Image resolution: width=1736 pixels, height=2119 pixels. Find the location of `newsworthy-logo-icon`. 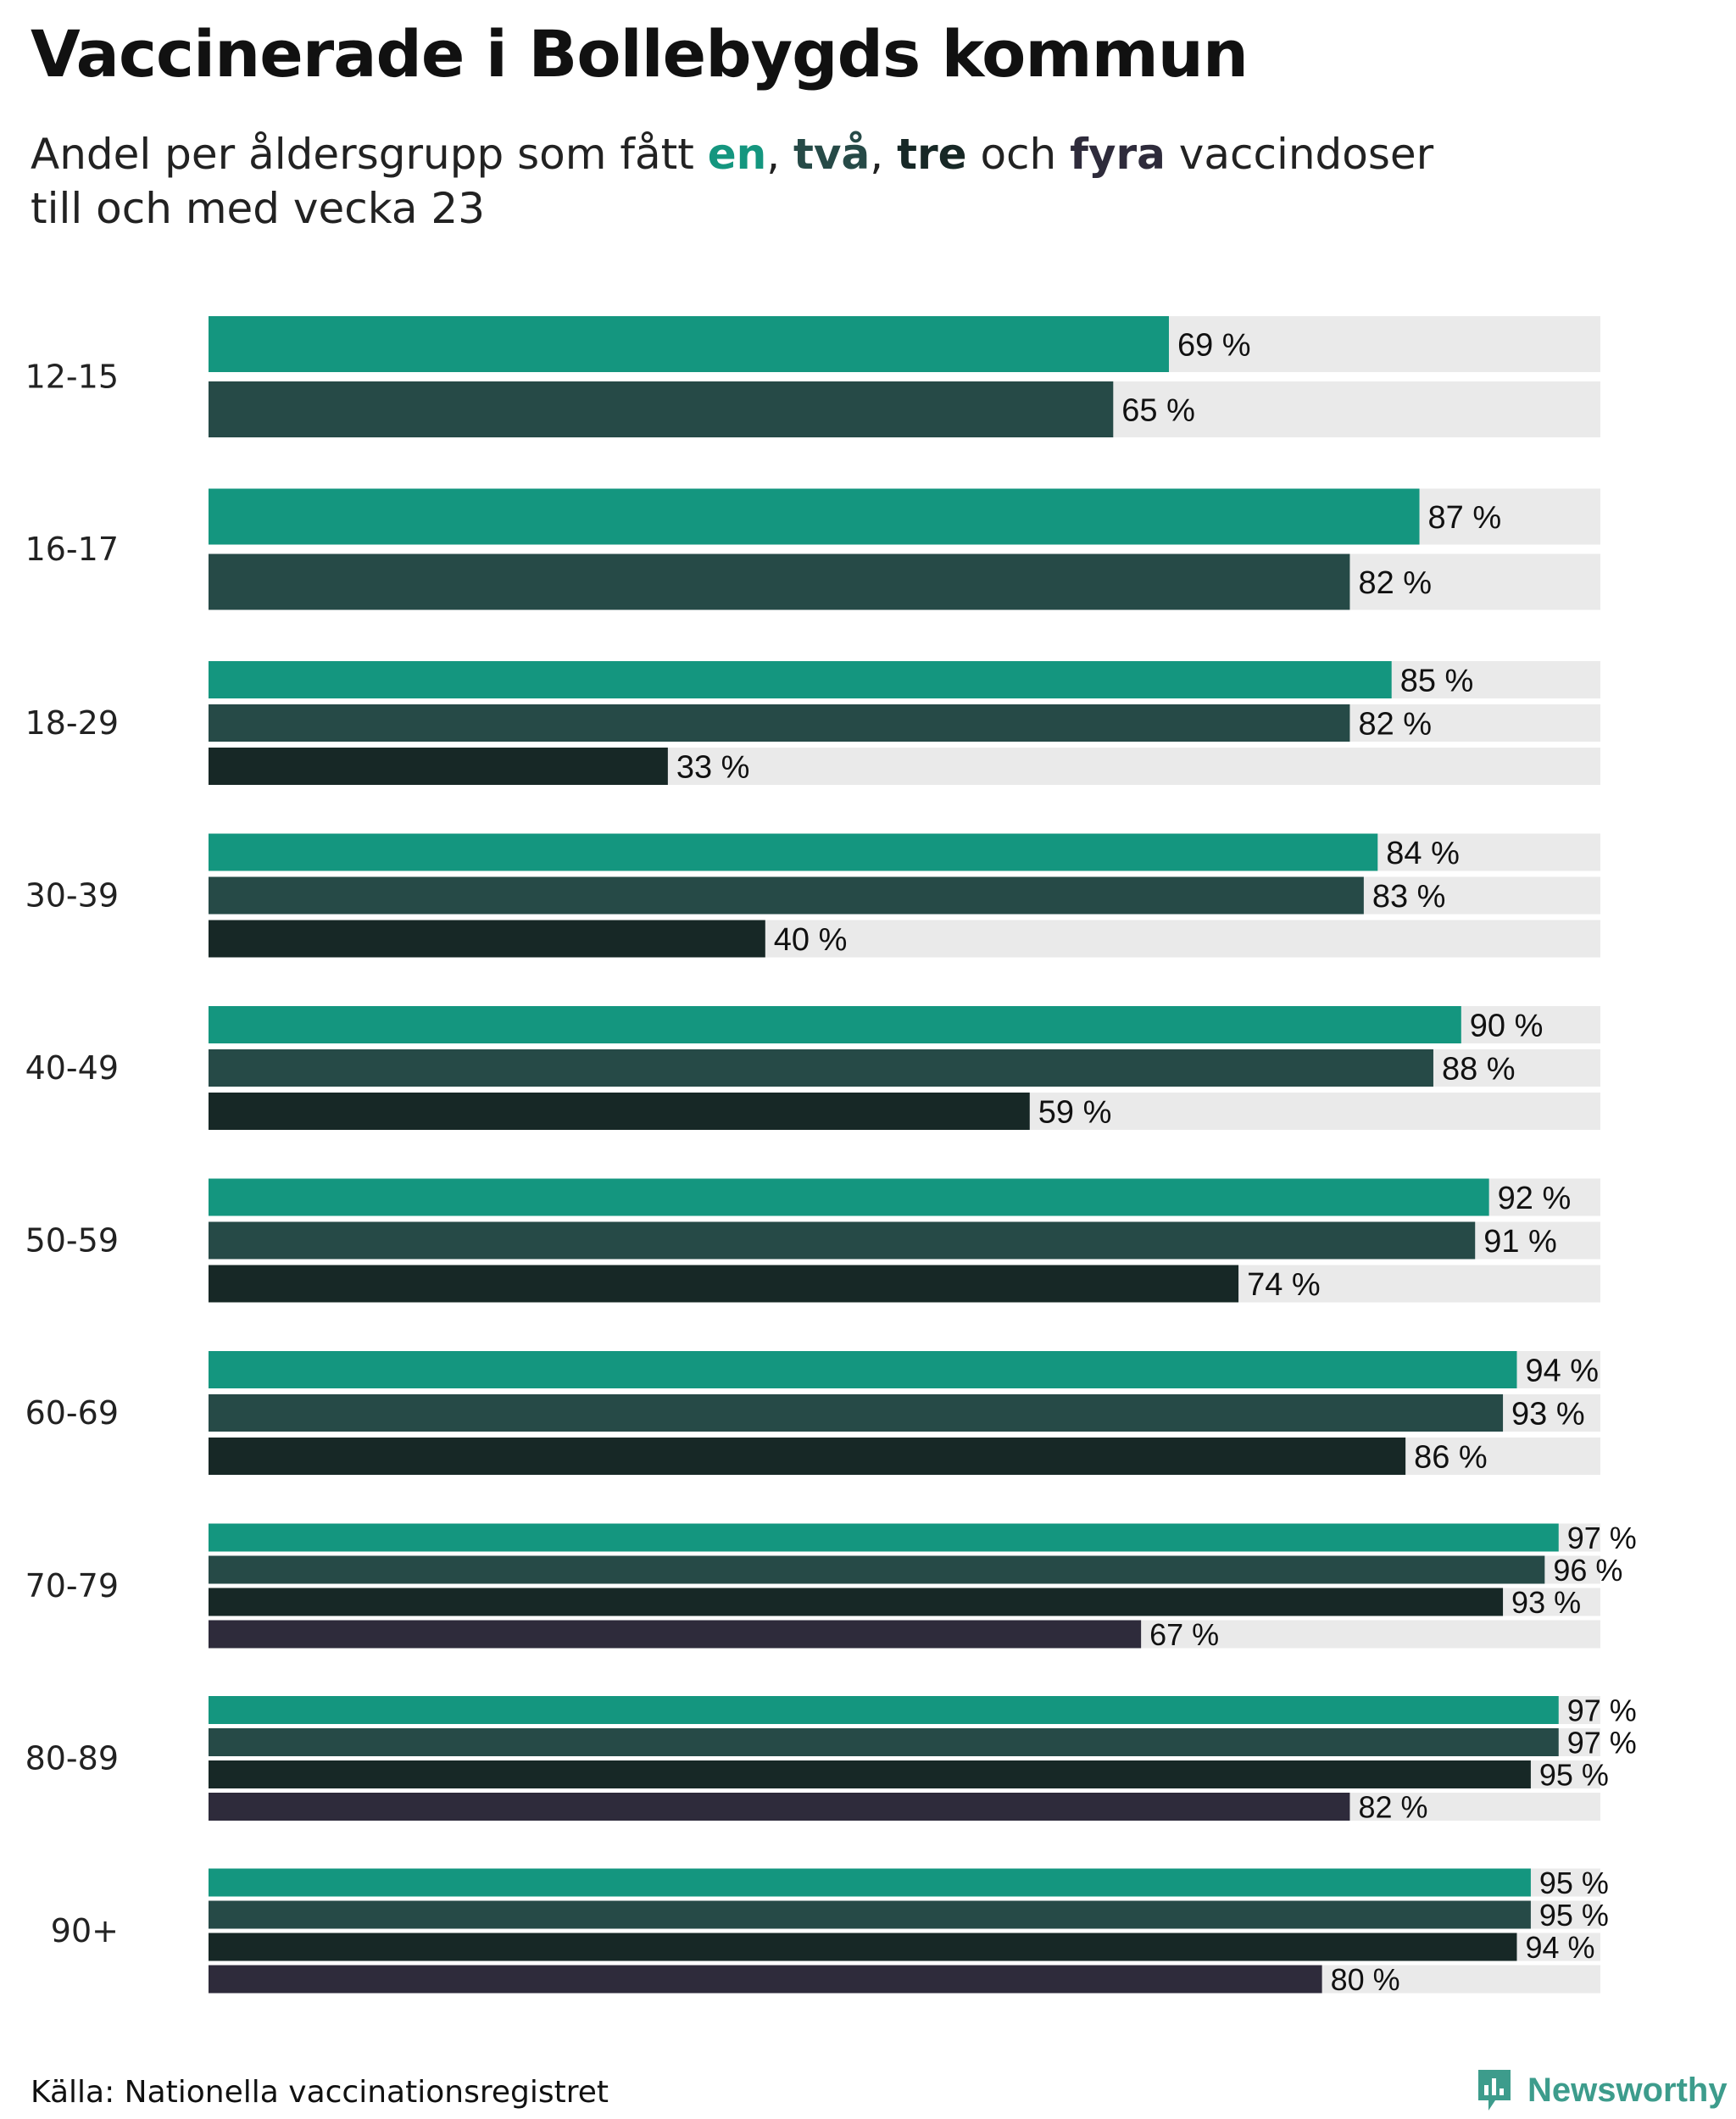

newsworthy-logo-icon is located at coordinates (1494, 2091).